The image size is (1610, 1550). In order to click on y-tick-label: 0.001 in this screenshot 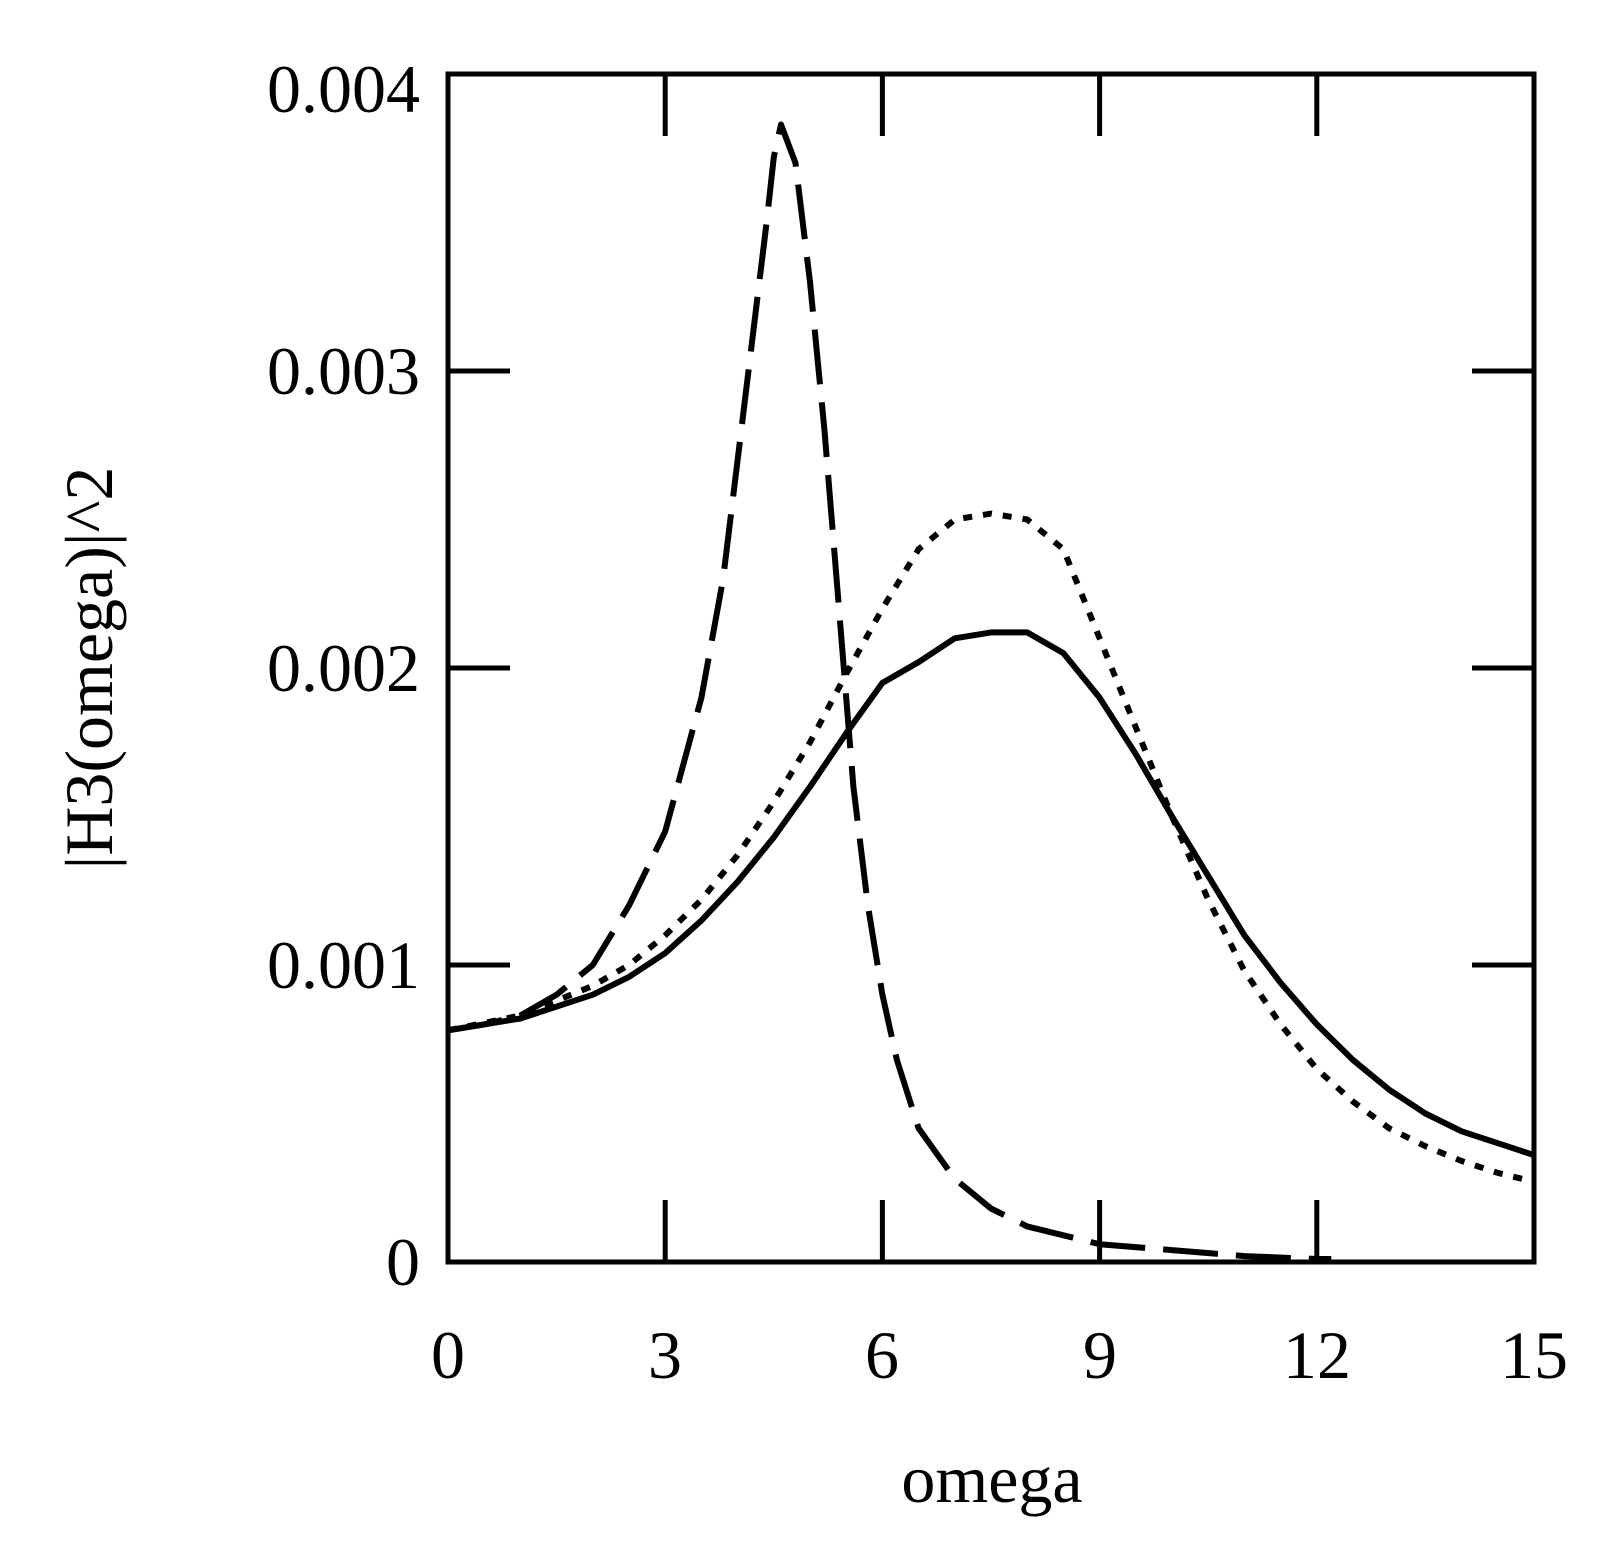, I will do `click(343, 965)`.